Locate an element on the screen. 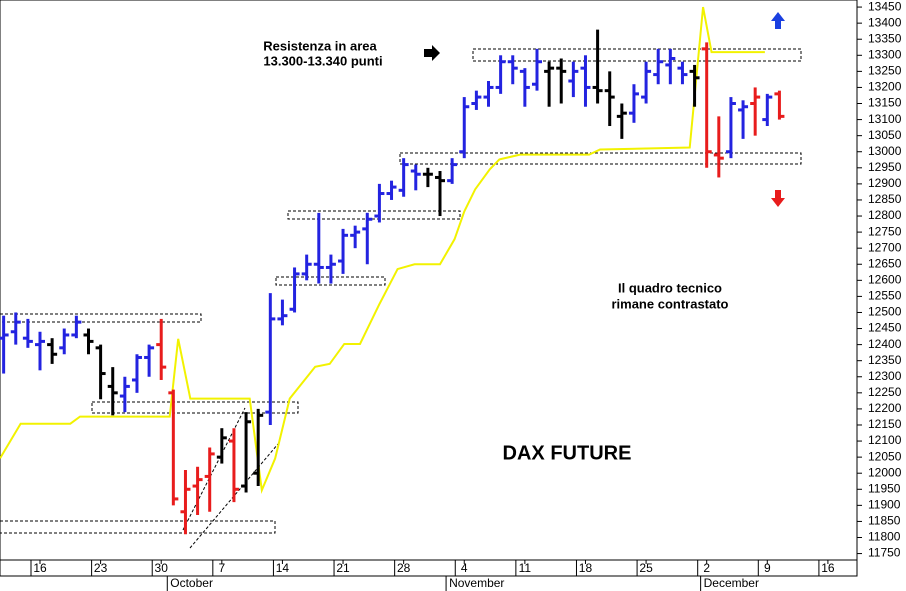  y-tick-label: 12550 is located at coordinates (885, 296).